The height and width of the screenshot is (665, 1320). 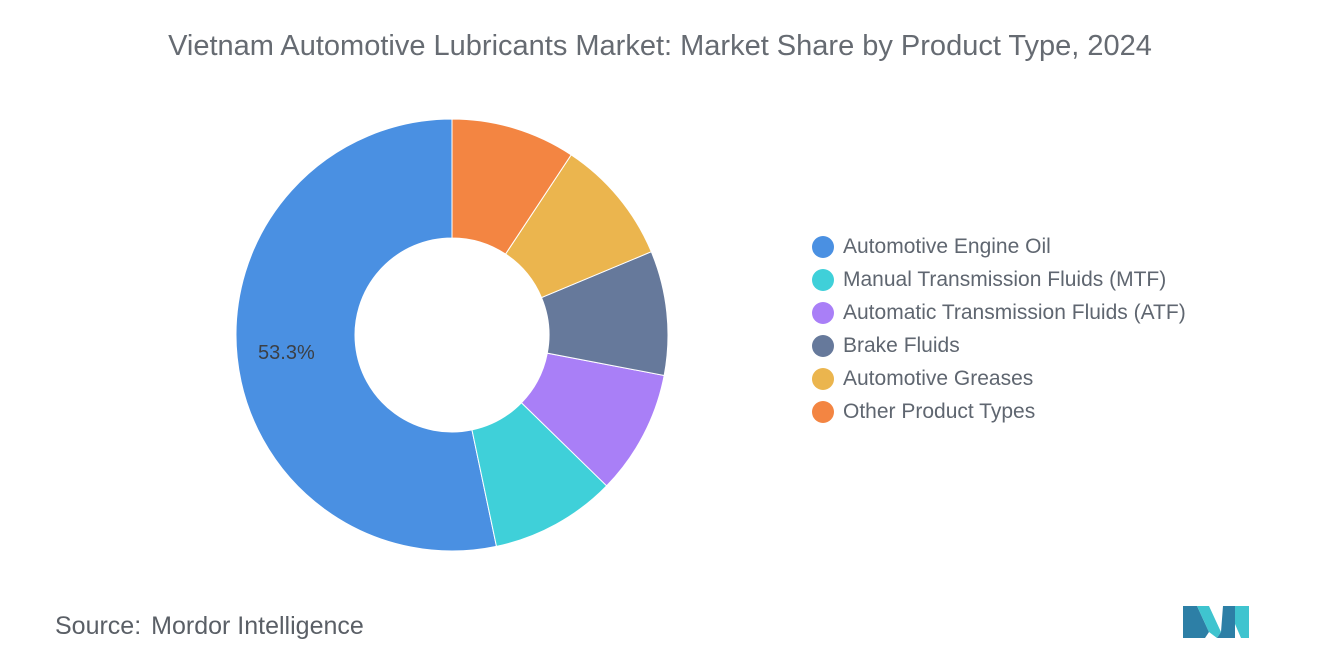 What do you see at coordinates (1014, 312) in the screenshot?
I see `legend-label: Automatic Transmission Fluids (ATF)` at bounding box center [1014, 312].